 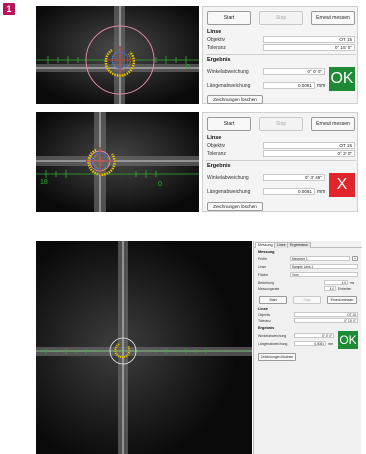 What do you see at coordinates (265, 245) in the screenshot?
I see `tab-measurement: Messung` at bounding box center [265, 245].